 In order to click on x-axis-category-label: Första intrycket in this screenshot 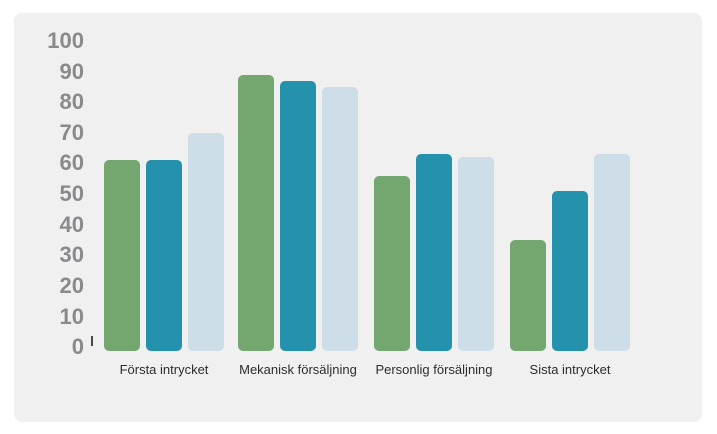, I will do `click(164, 369)`.